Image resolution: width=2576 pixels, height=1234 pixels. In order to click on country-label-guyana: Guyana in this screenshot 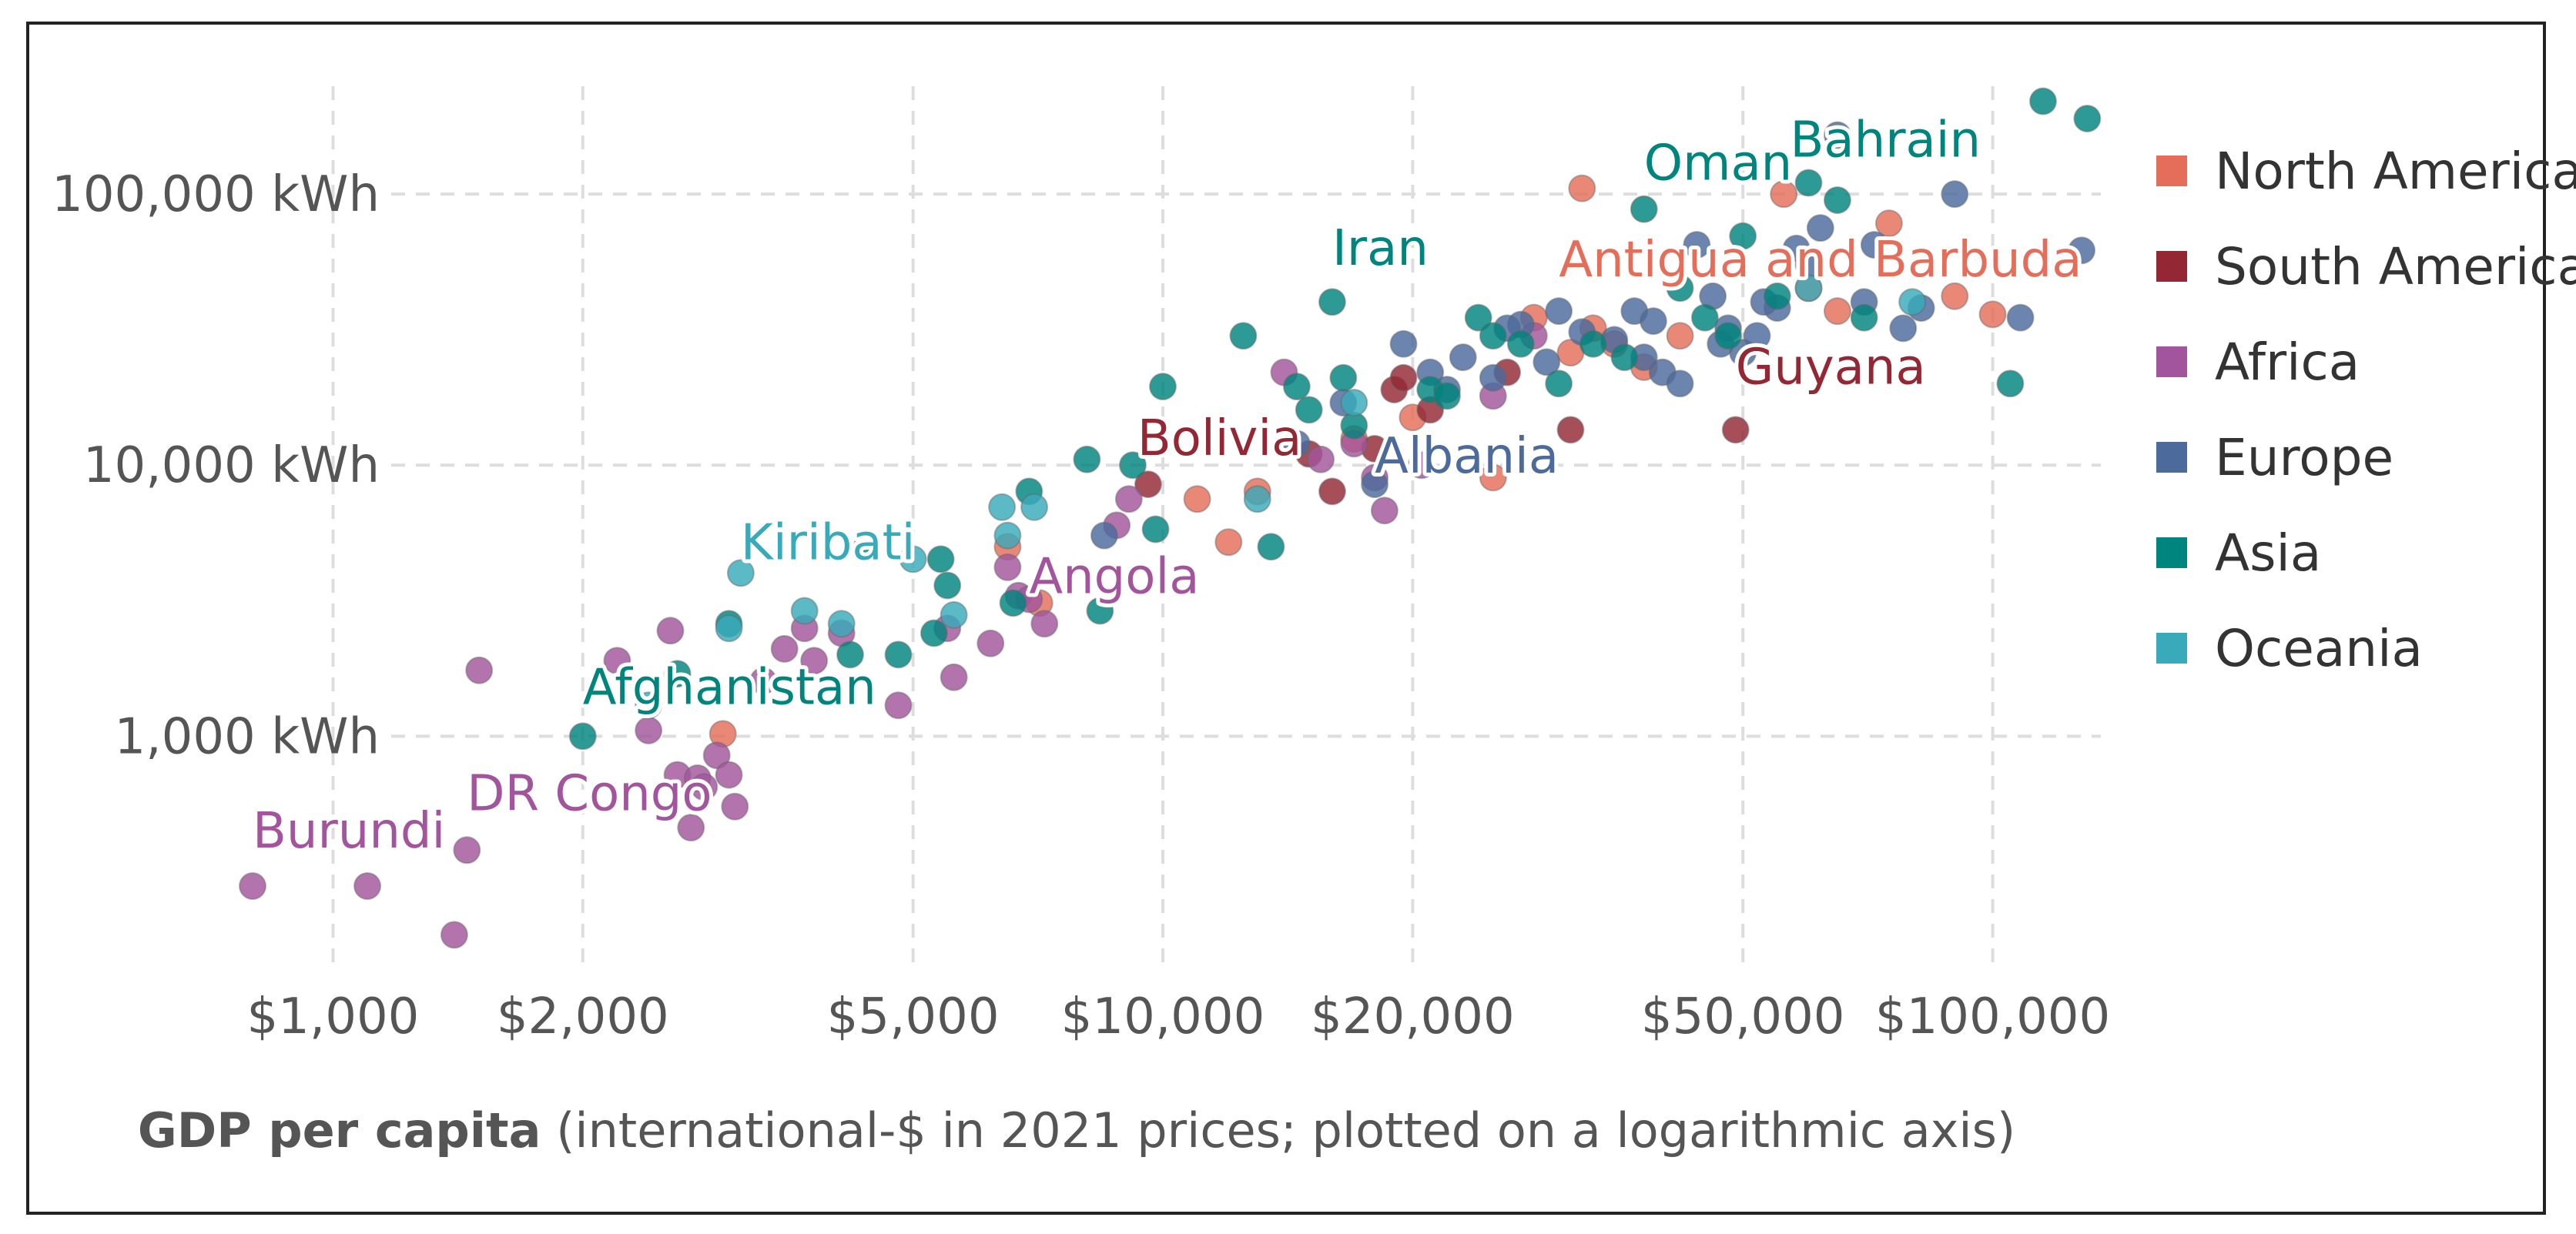, I will do `click(1831, 367)`.